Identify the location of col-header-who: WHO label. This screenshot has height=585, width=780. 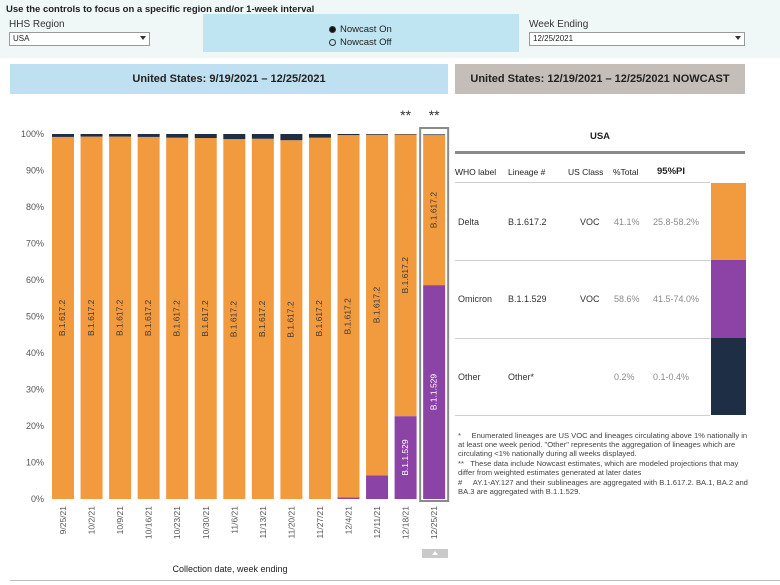
(476, 172).